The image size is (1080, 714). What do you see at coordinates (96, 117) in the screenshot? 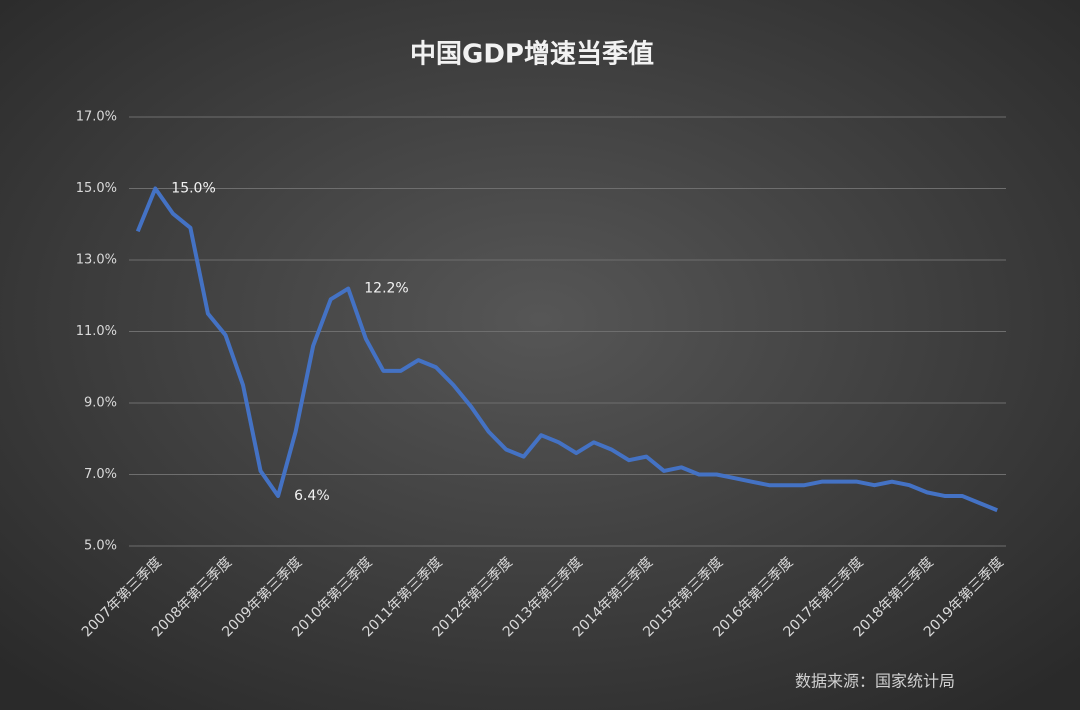
I see `y-tick-label: 17.0%` at bounding box center [96, 117].